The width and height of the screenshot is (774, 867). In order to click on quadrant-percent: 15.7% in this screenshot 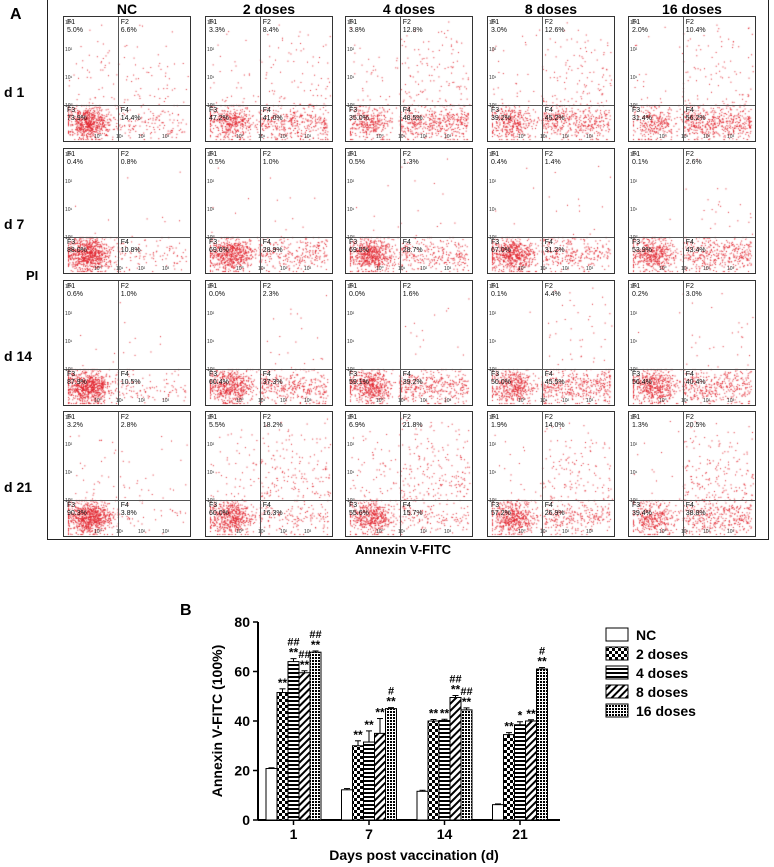, I will do `click(412, 514)`.